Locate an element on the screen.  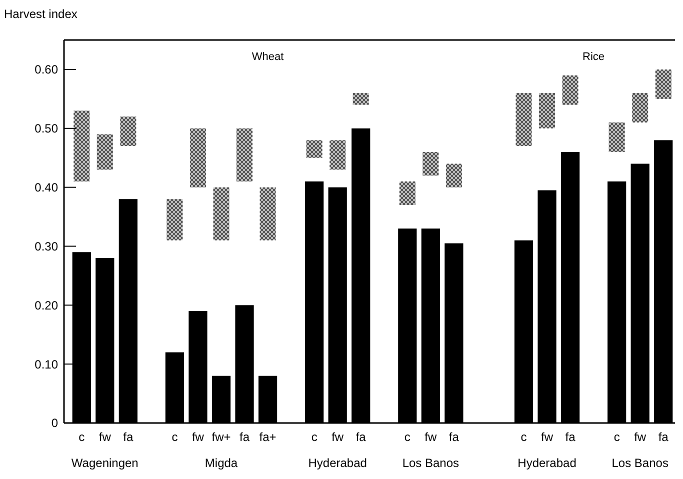
y-axis-title: Harvest index is located at coordinates (41, 14).